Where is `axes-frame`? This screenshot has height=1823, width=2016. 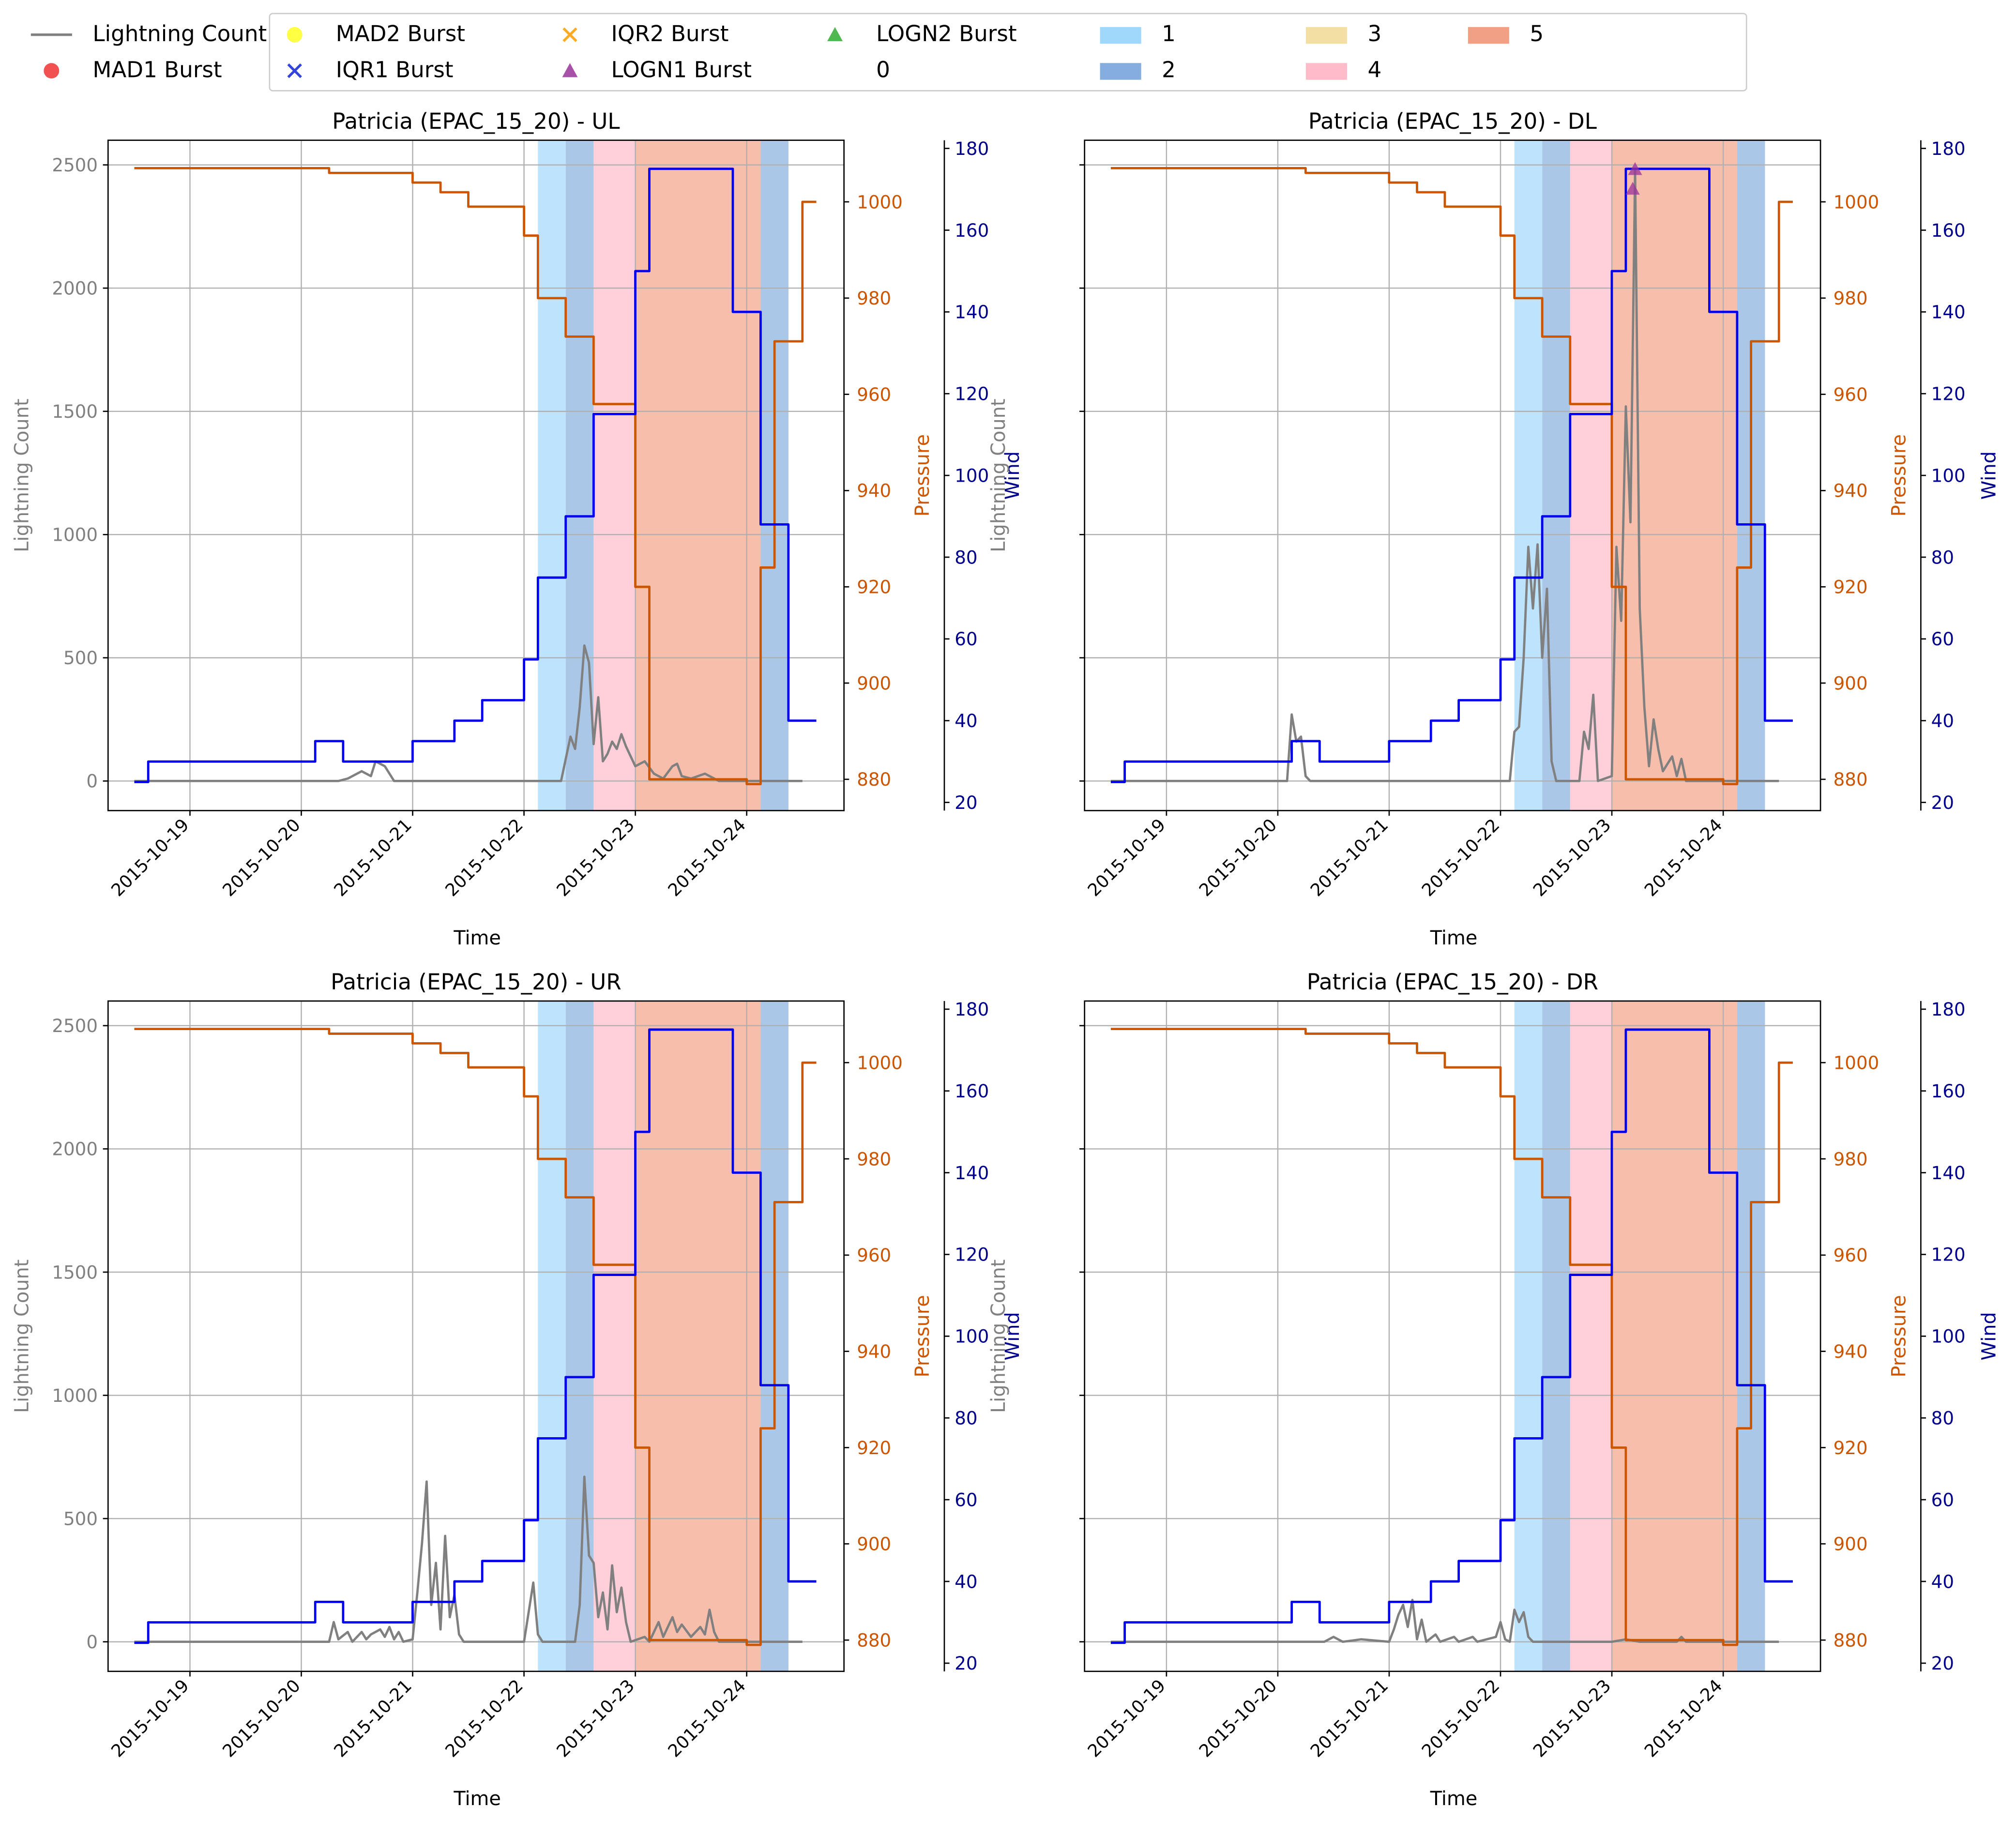
axes-frame is located at coordinates (476, 475).